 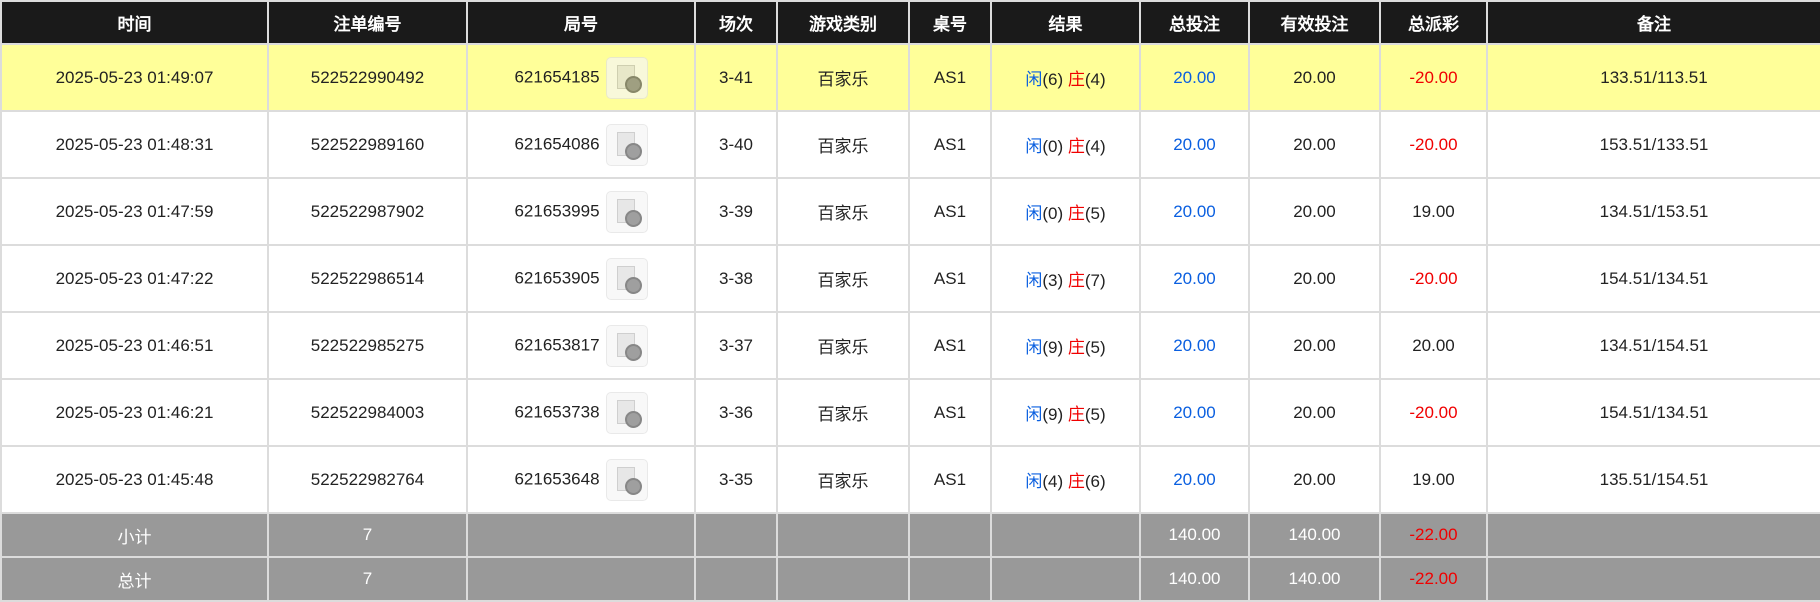 I want to click on result-cell: 闲(0) 庄(4), so click(x=1065, y=144).